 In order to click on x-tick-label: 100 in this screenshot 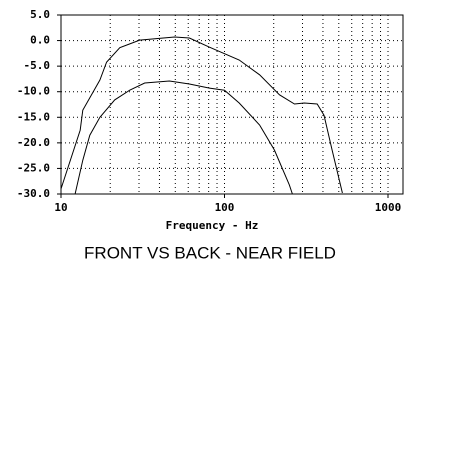, I will do `click(225, 207)`.